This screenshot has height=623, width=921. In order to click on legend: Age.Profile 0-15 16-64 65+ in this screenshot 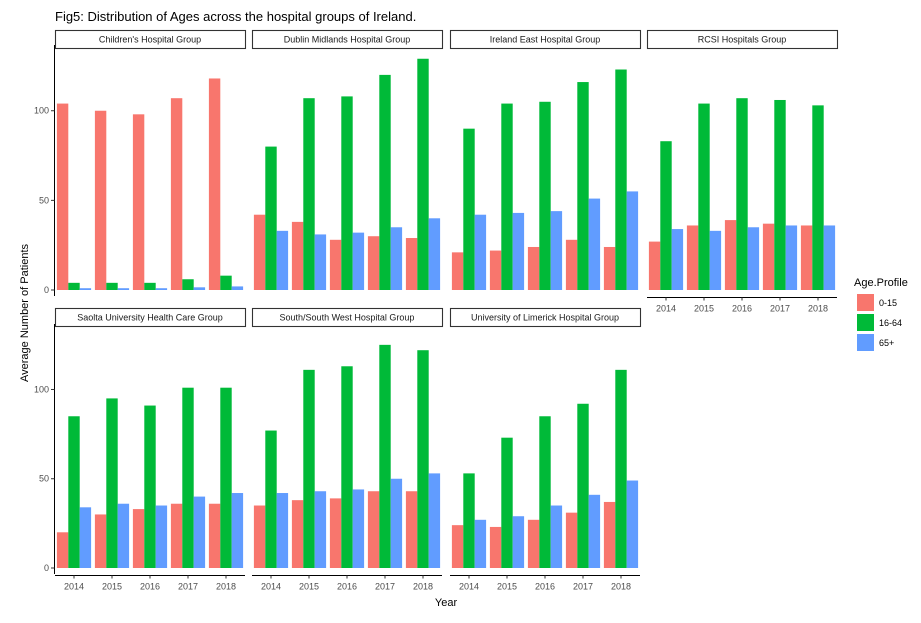, I will do `click(881, 314)`.